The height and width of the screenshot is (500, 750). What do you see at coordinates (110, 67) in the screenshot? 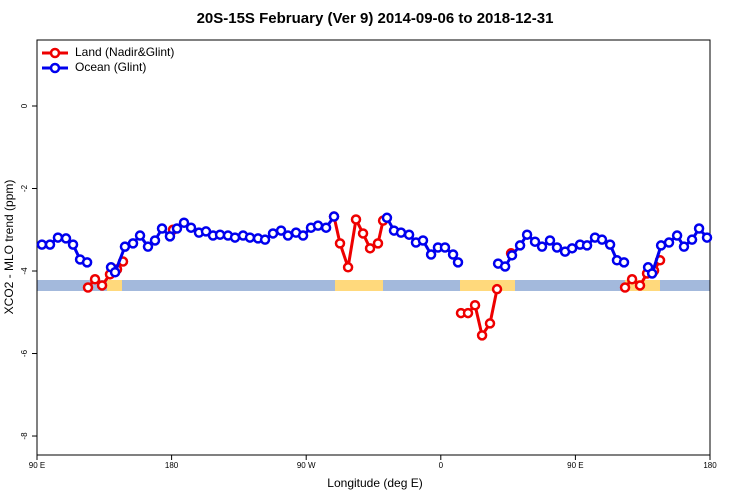
I see `legend-label: Ocean (Glint)` at bounding box center [110, 67].